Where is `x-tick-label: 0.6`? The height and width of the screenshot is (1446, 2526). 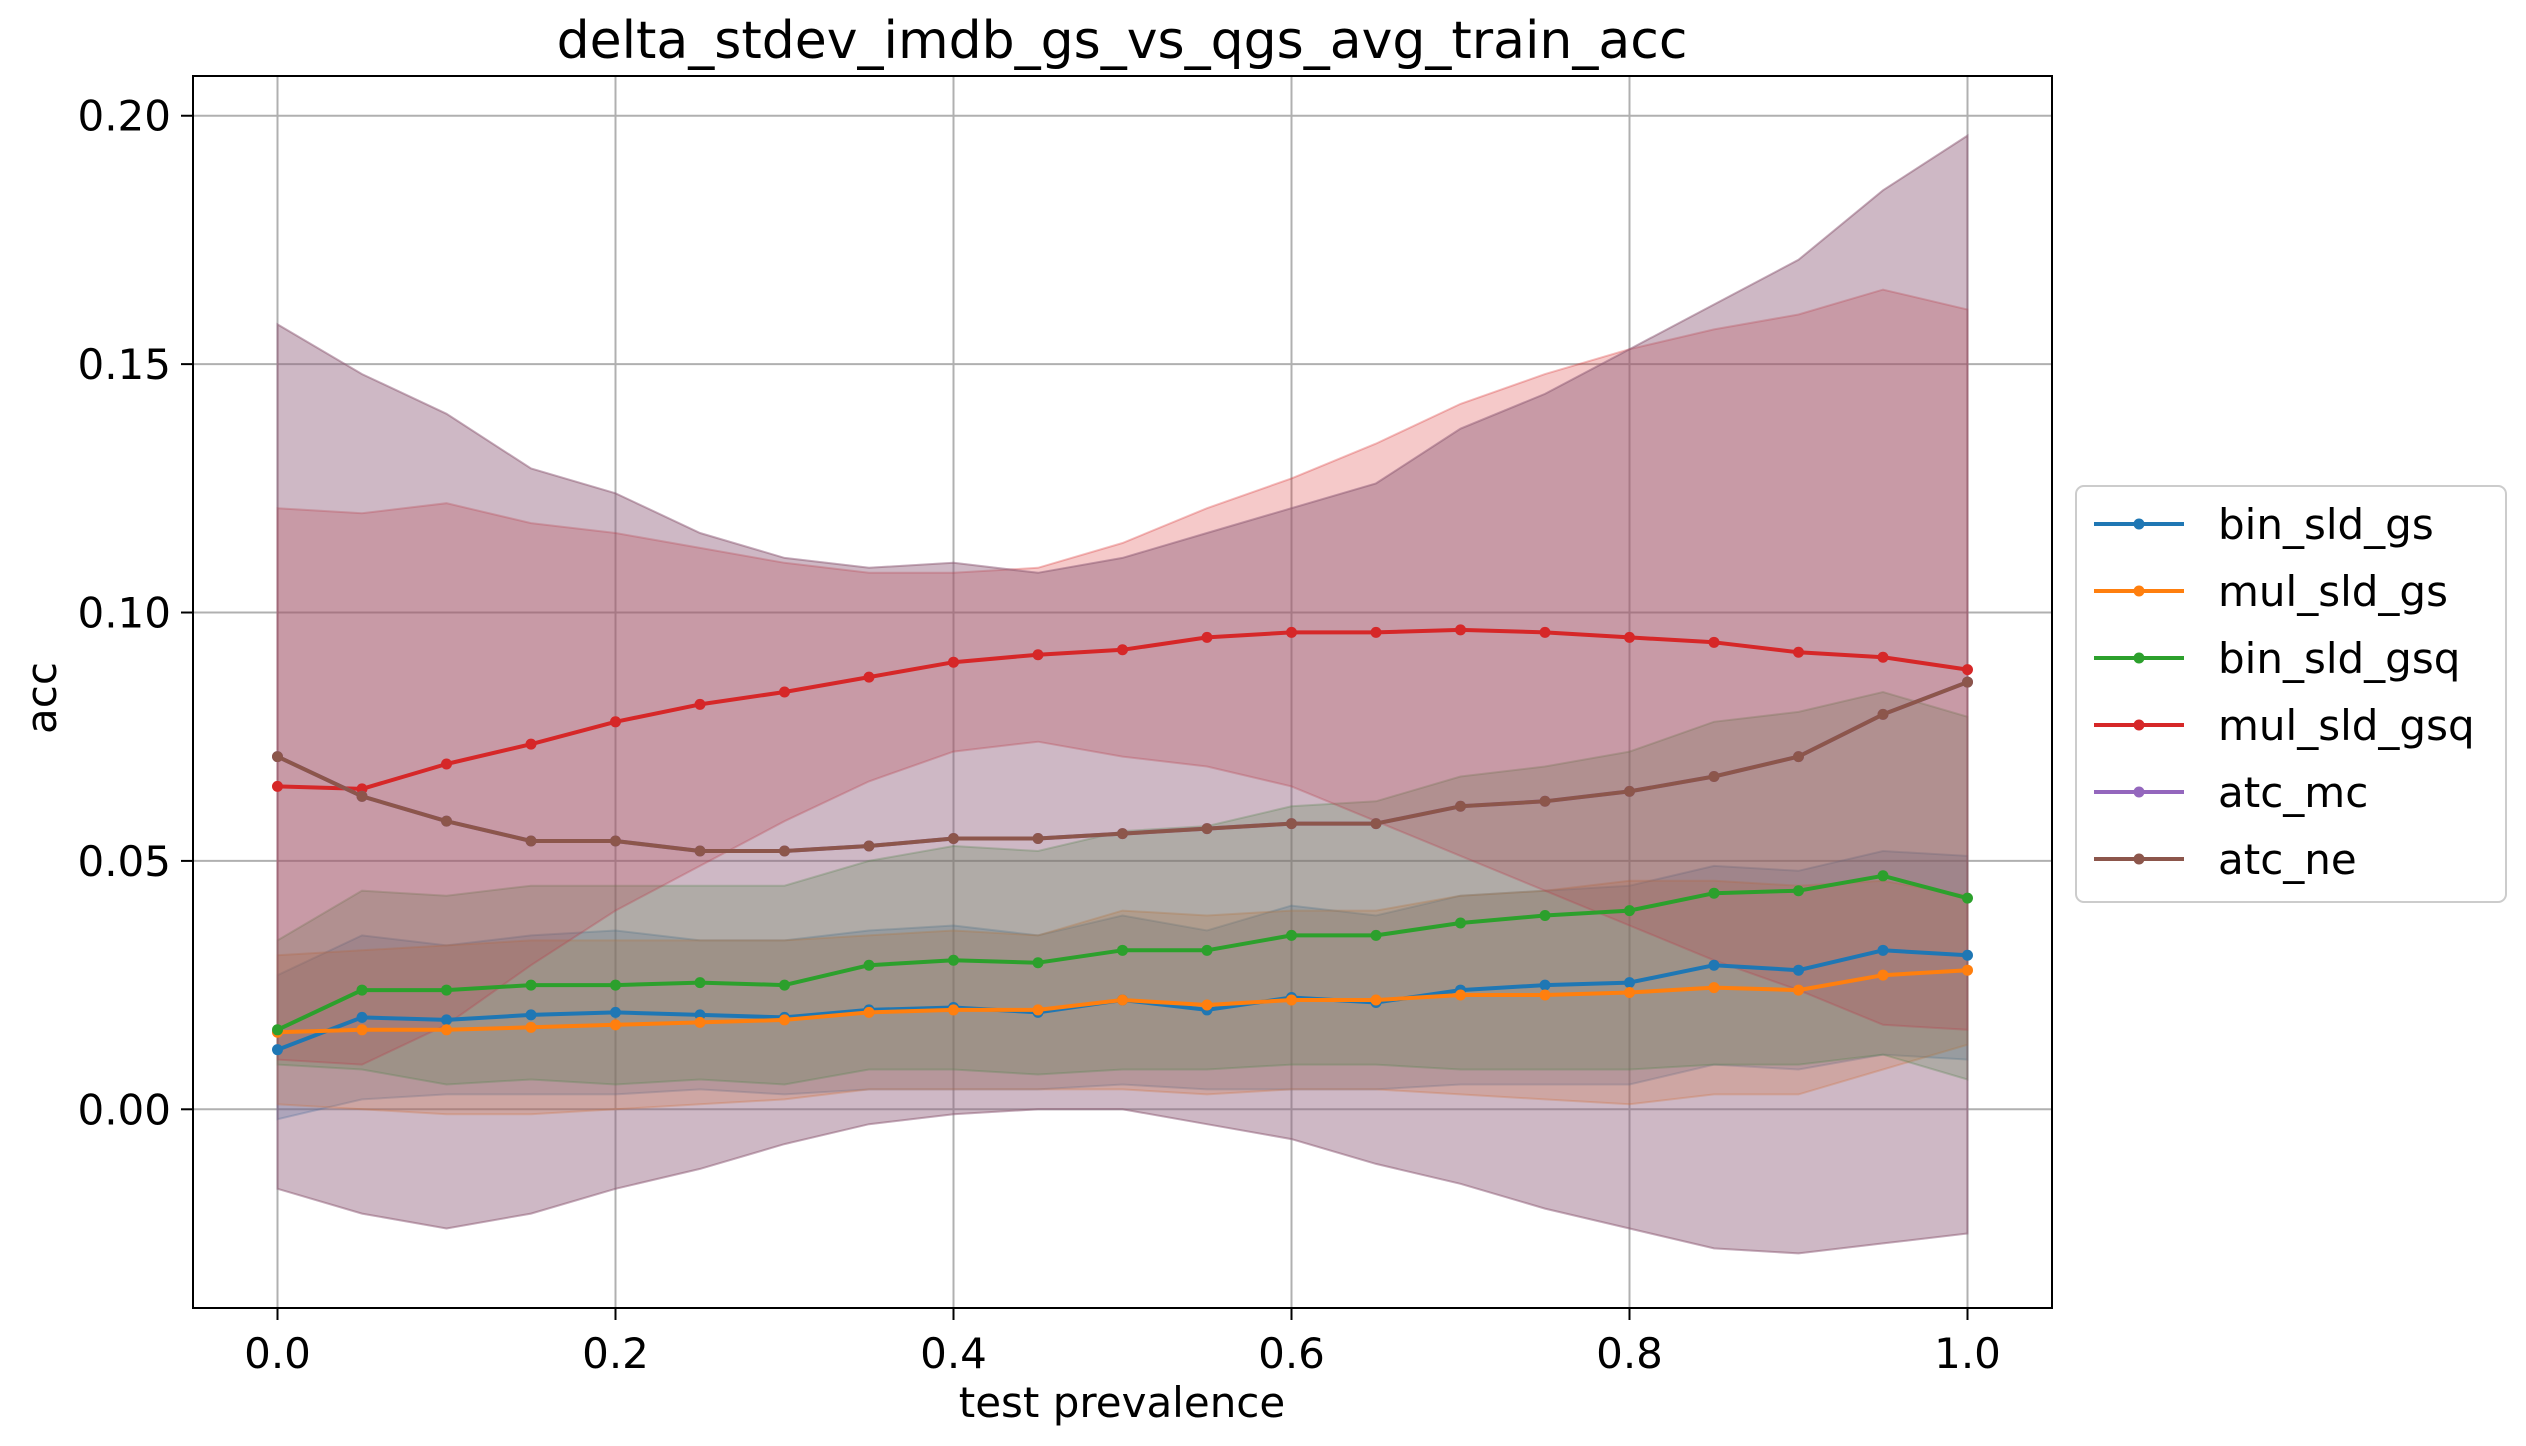 x-tick-label: 0.6 is located at coordinates (1291, 1353).